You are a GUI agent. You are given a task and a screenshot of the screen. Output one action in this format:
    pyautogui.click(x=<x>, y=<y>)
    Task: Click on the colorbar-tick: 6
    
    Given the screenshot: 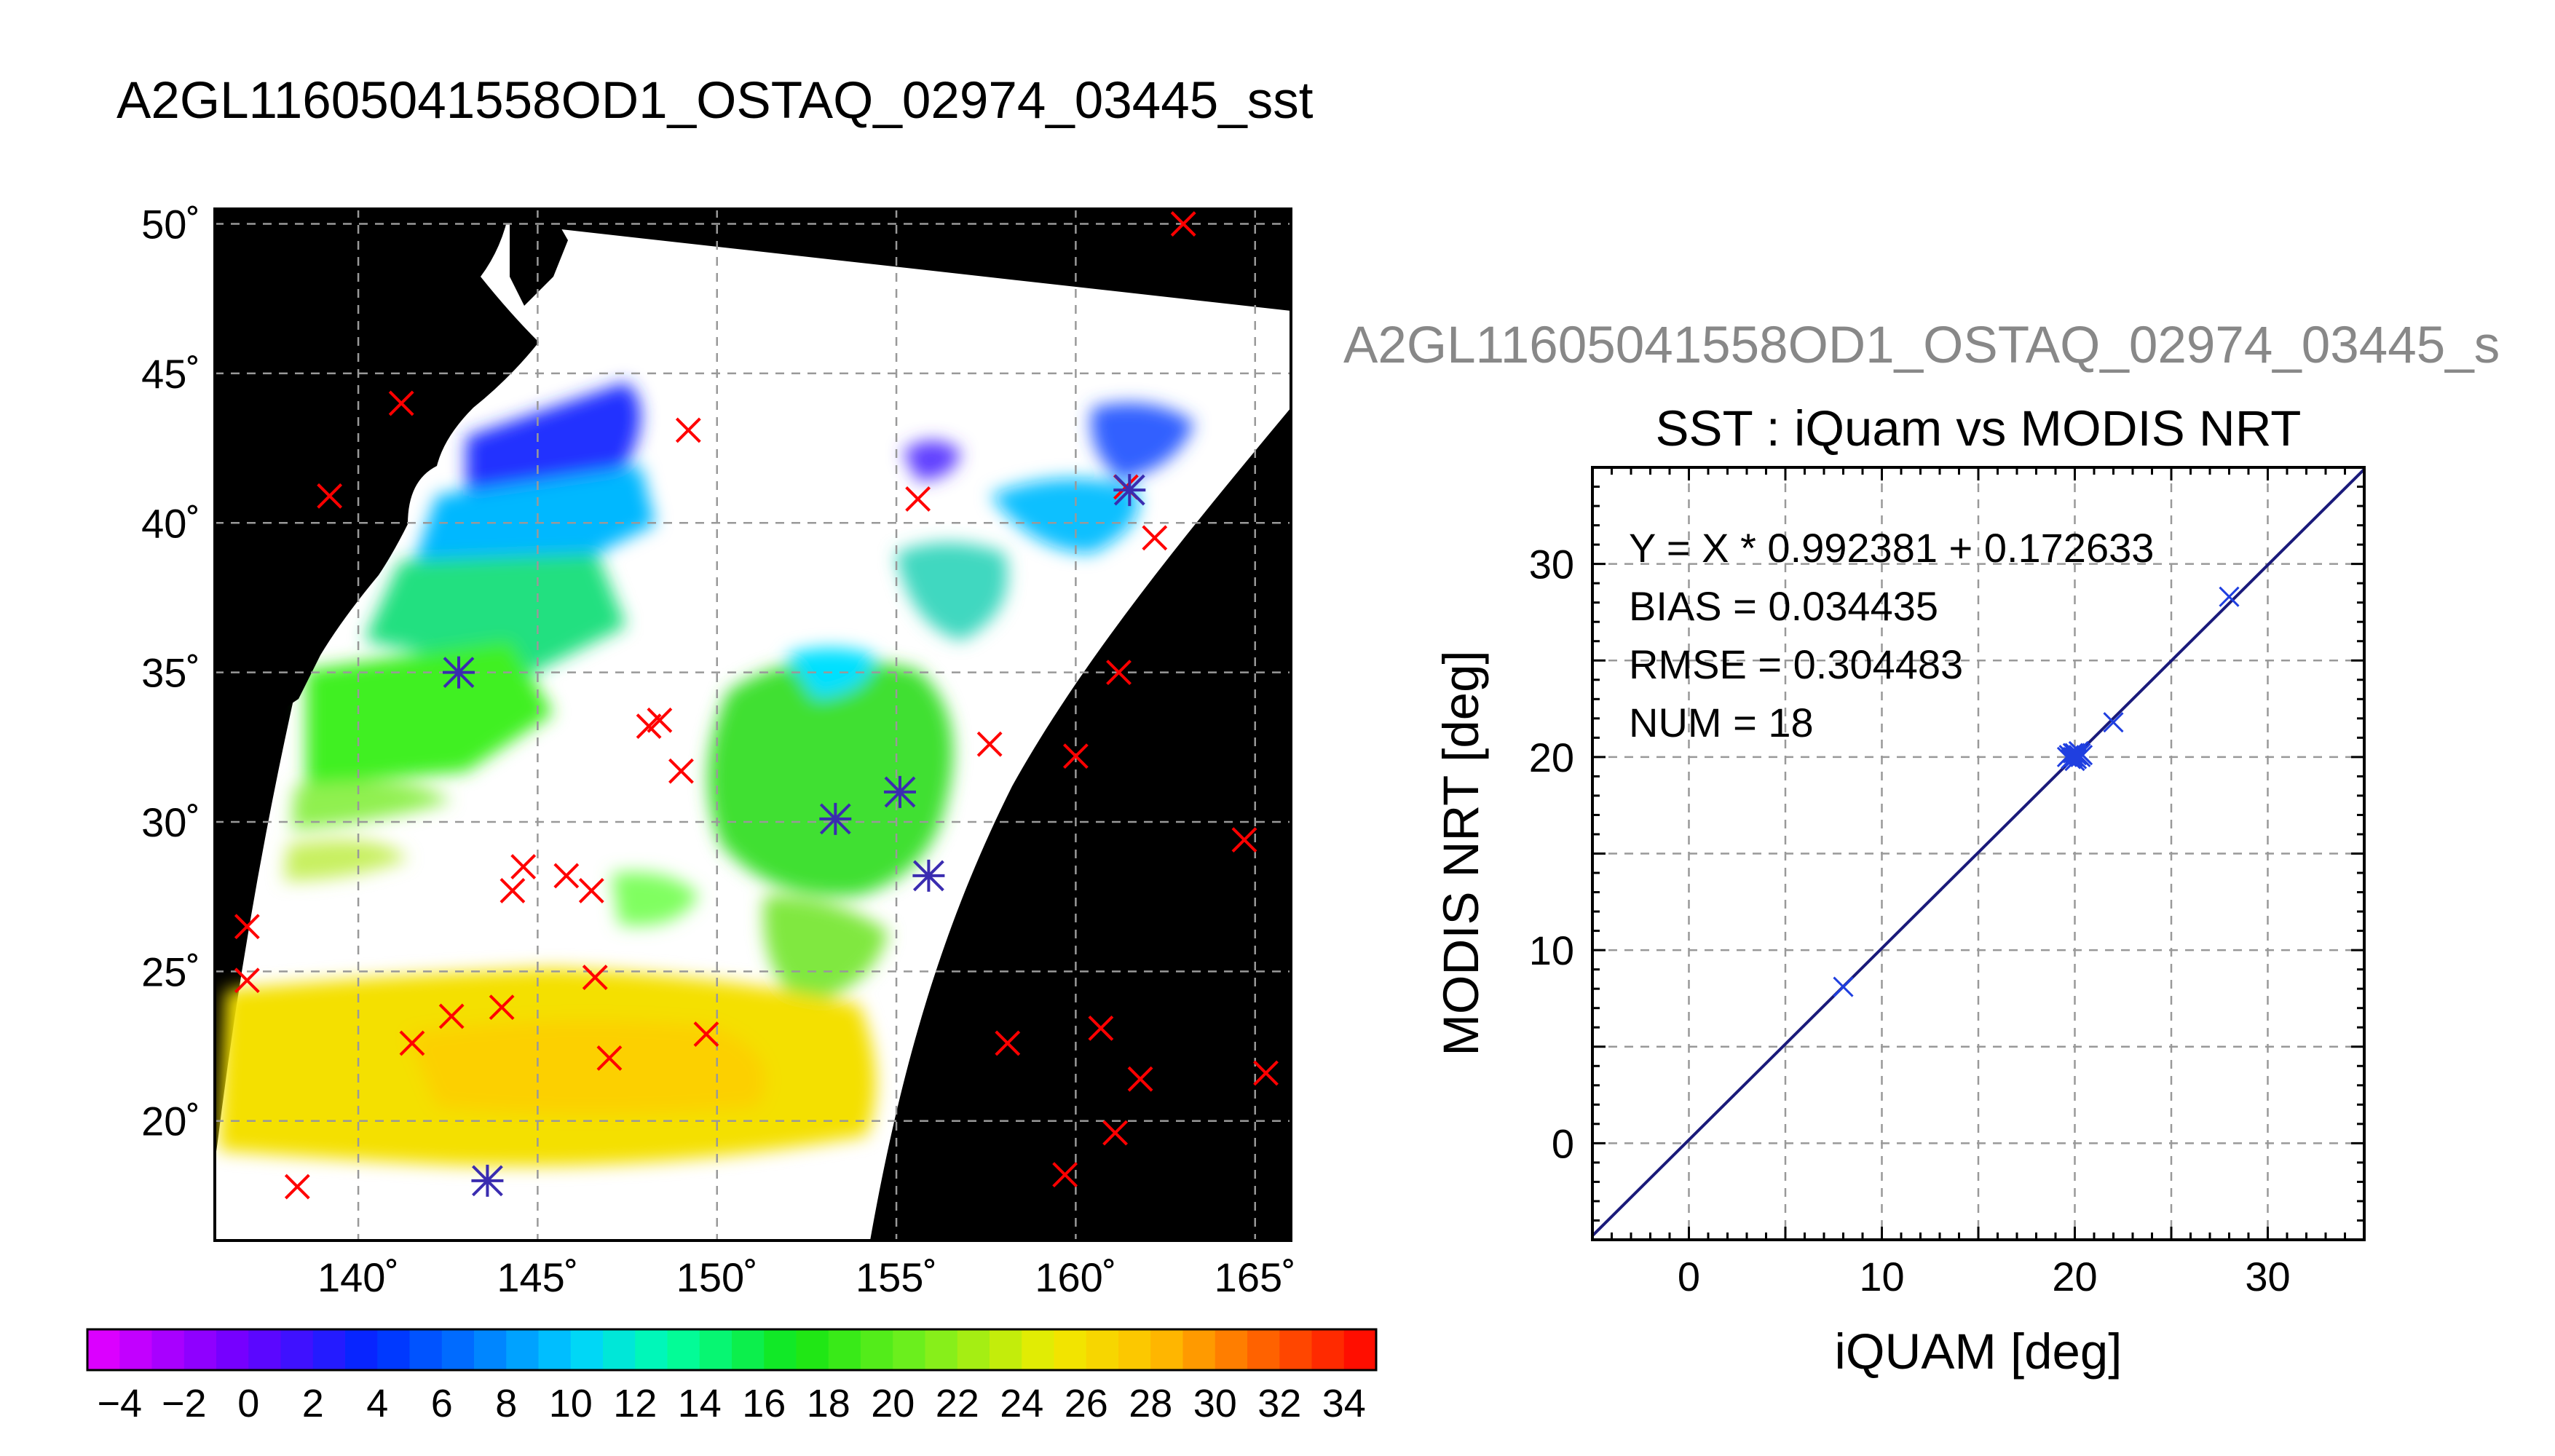 What is the action you would take?
    pyautogui.click(x=442, y=1403)
    